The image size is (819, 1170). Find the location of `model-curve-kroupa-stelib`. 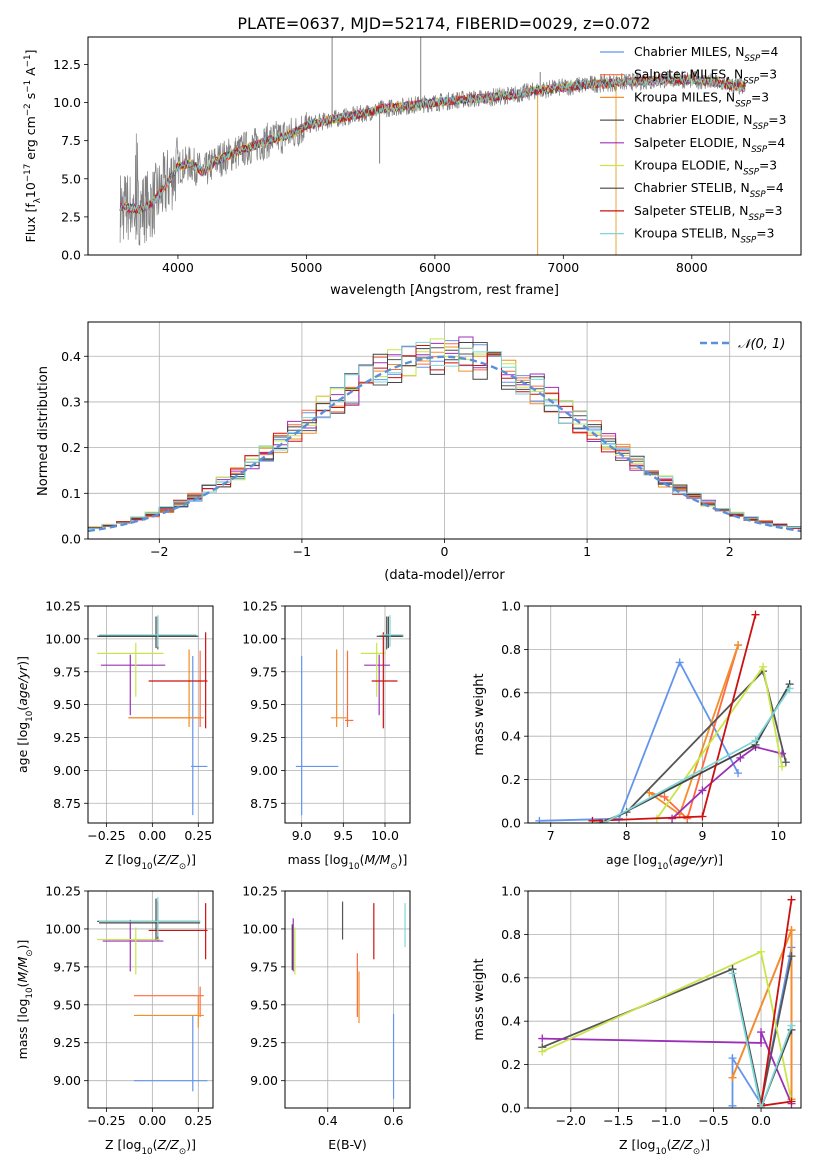

model-curve-kroupa-stelib is located at coordinates (432, 144).